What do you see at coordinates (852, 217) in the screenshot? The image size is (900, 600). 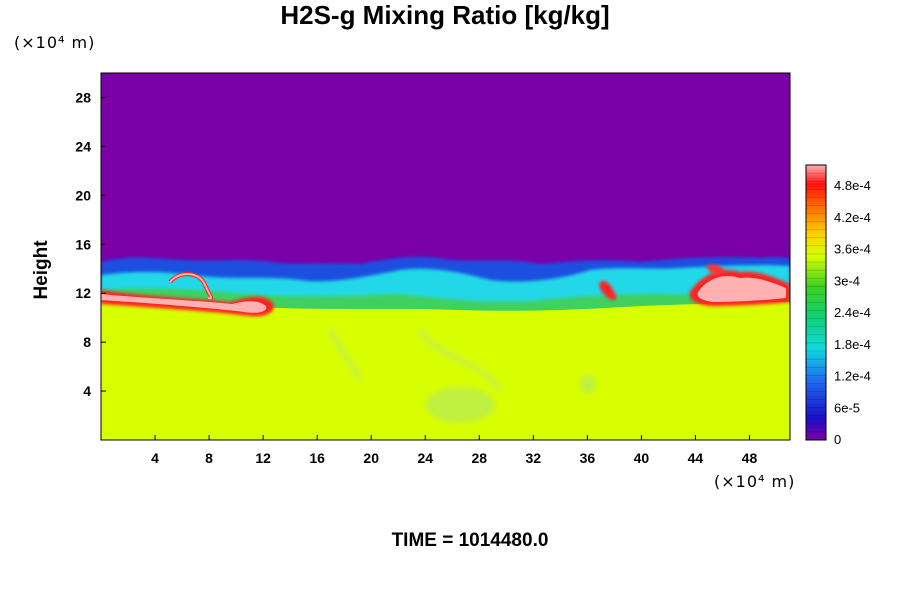 I see `colorbar-tick-label-7: 4.2e-4` at bounding box center [852, 217].